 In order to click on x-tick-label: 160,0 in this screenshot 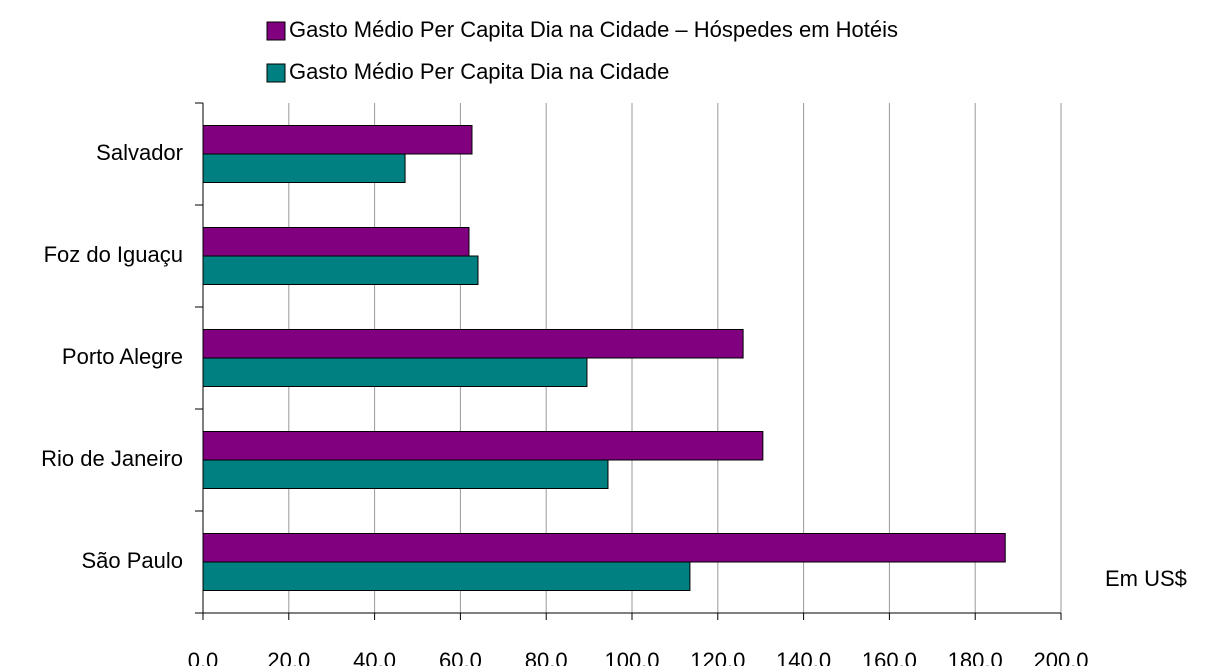, I will do `click(889, 657)`.